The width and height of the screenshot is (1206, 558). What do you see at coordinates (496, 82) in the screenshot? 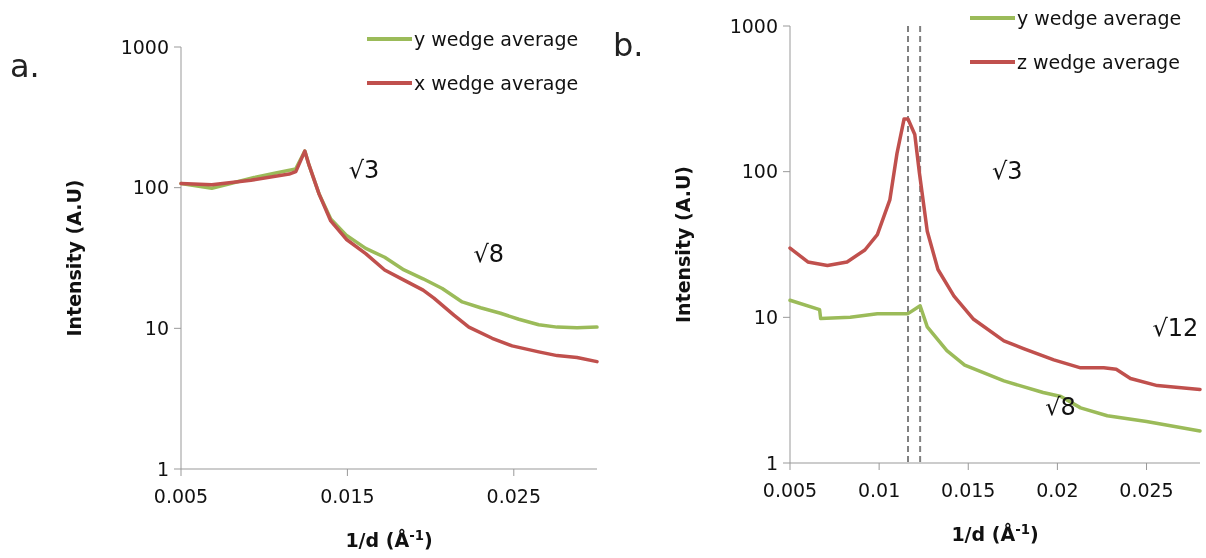
I see `legend-label: x wedge average` at bounding box center [496, 82].